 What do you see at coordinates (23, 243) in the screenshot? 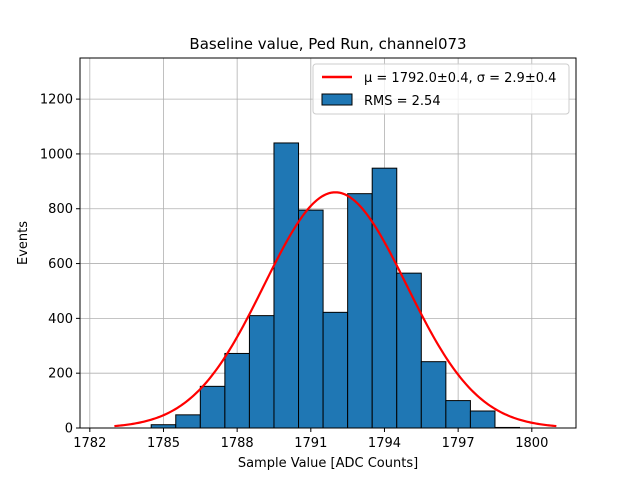
I see `y-axis-label: Events` at bounding box center [23, 243].